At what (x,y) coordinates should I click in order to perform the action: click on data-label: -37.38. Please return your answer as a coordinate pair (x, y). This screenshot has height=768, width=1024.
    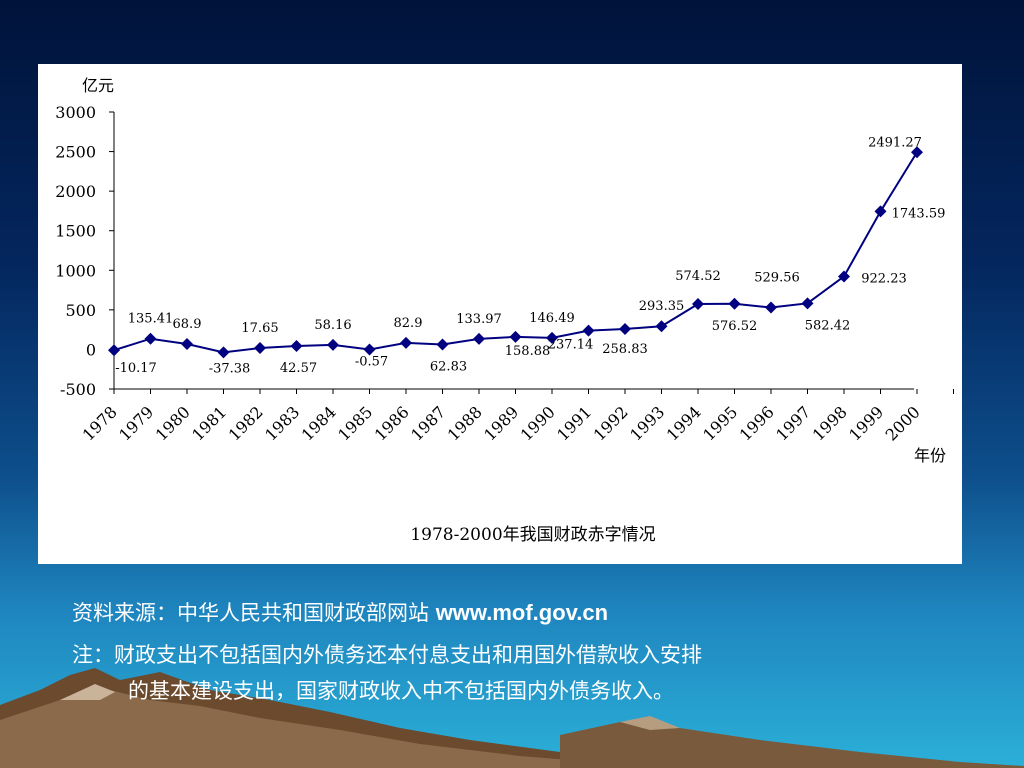
    Looking at the image, I should click on (230, 368).